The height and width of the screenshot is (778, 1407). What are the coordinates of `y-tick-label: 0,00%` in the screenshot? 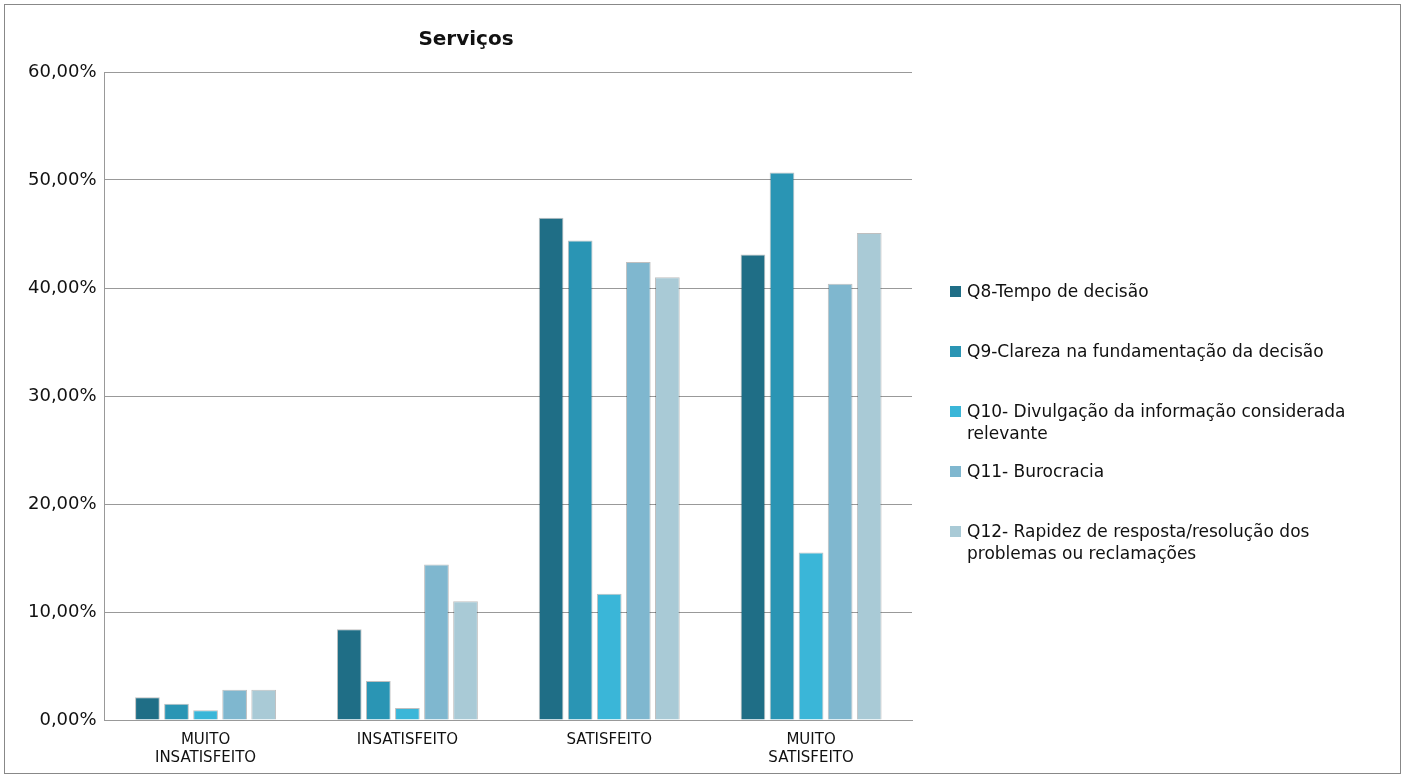 It's located at (68, 718).